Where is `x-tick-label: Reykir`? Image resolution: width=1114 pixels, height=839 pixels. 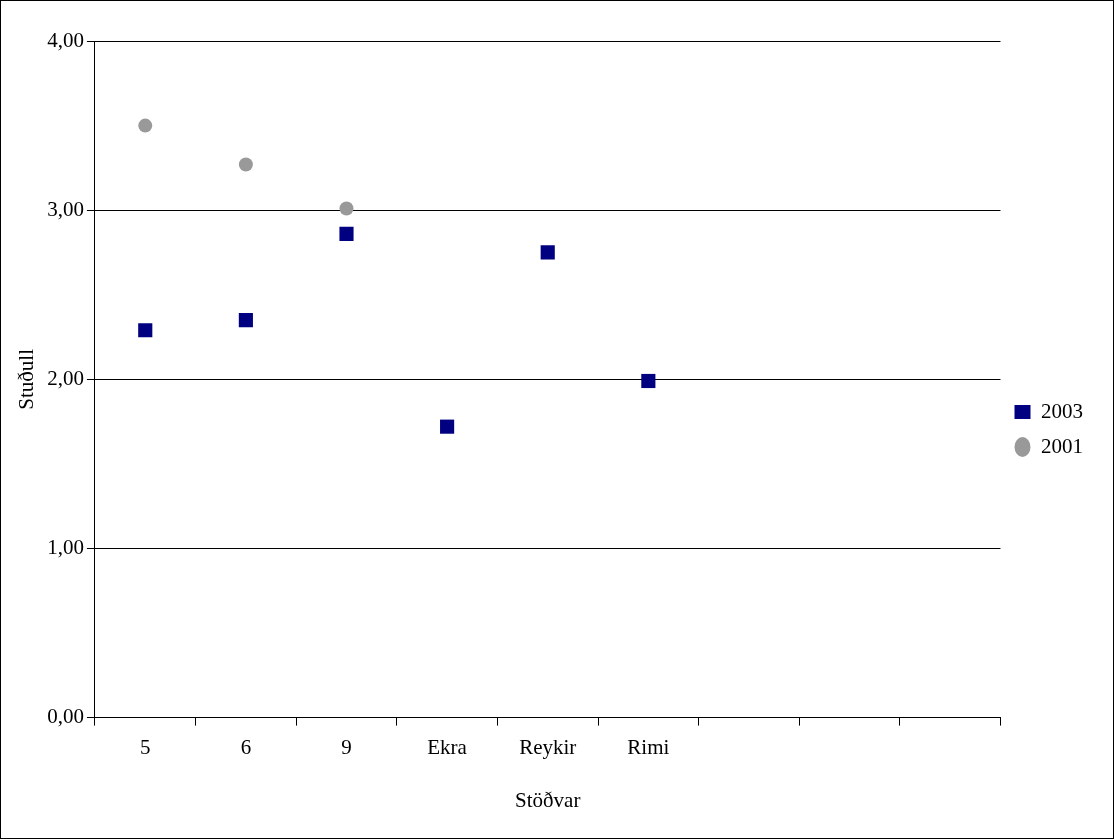
x-tick-label: Reykir is located at coordinates (548, 746).